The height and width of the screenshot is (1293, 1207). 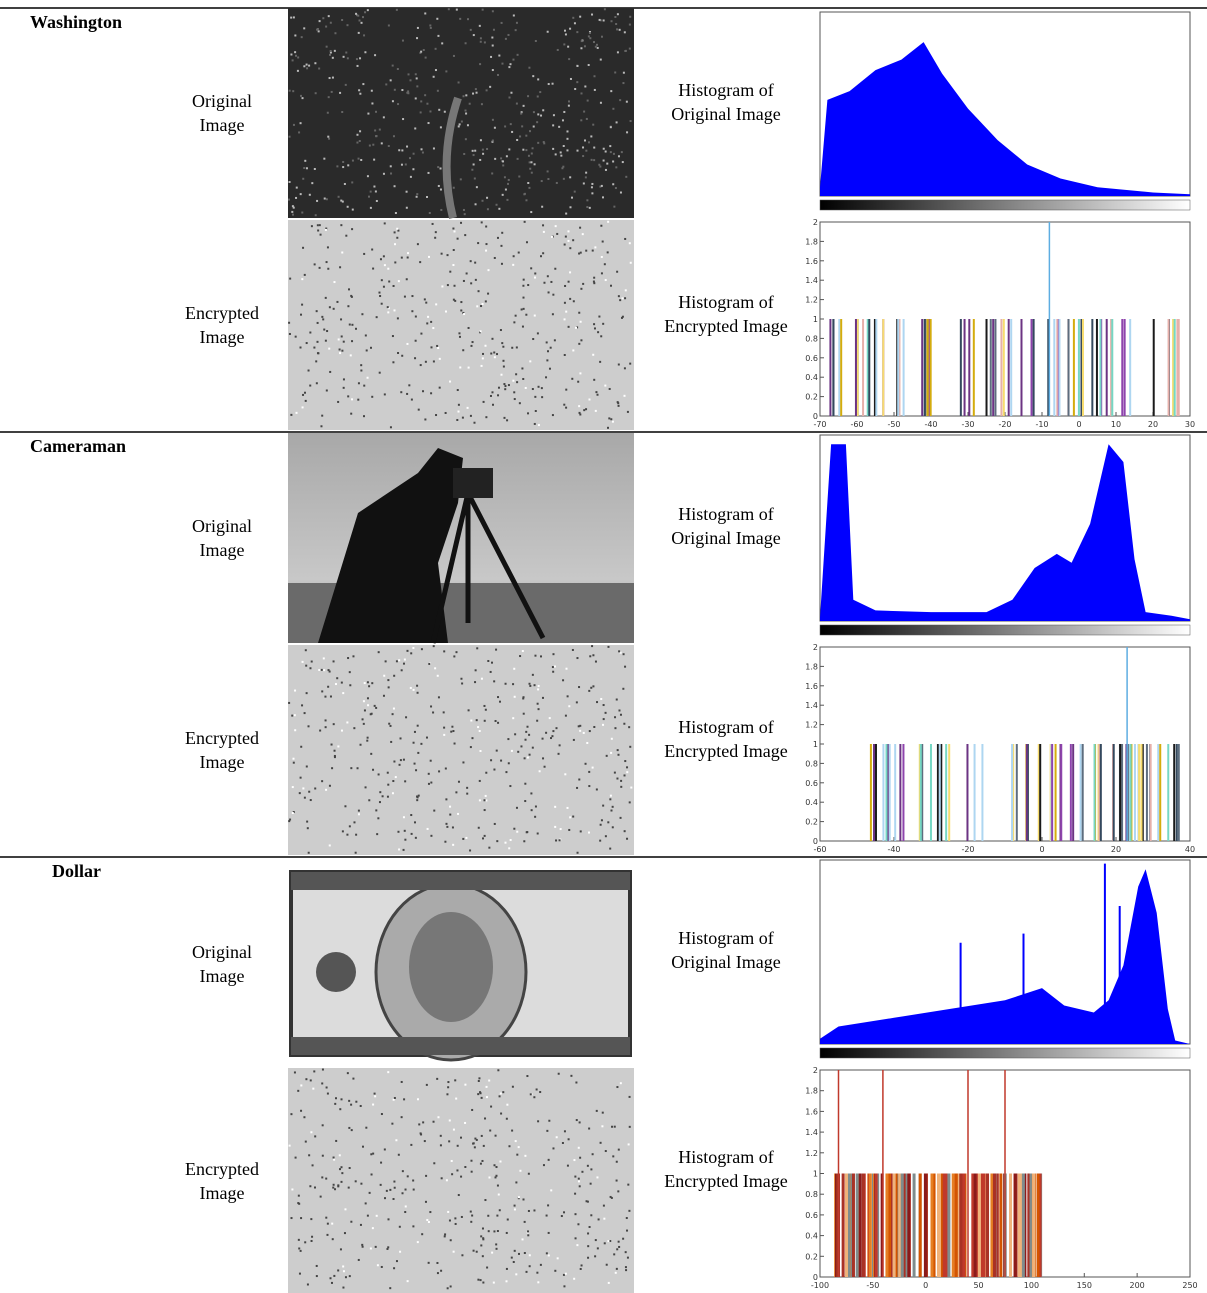 What do you see at coordinates (461, 325) in the screenshot?
I see `encrypted-image` at bounding box center [461, 325].